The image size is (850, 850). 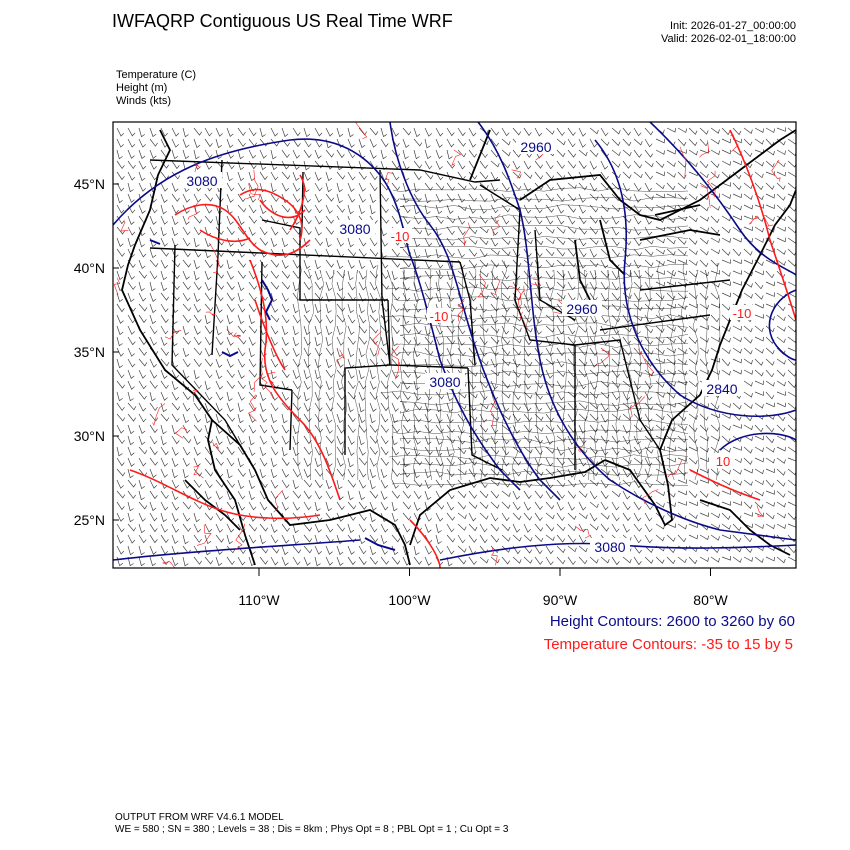 I want to click on latitude-tick-label: 35°N, so click(x=89, y=352).